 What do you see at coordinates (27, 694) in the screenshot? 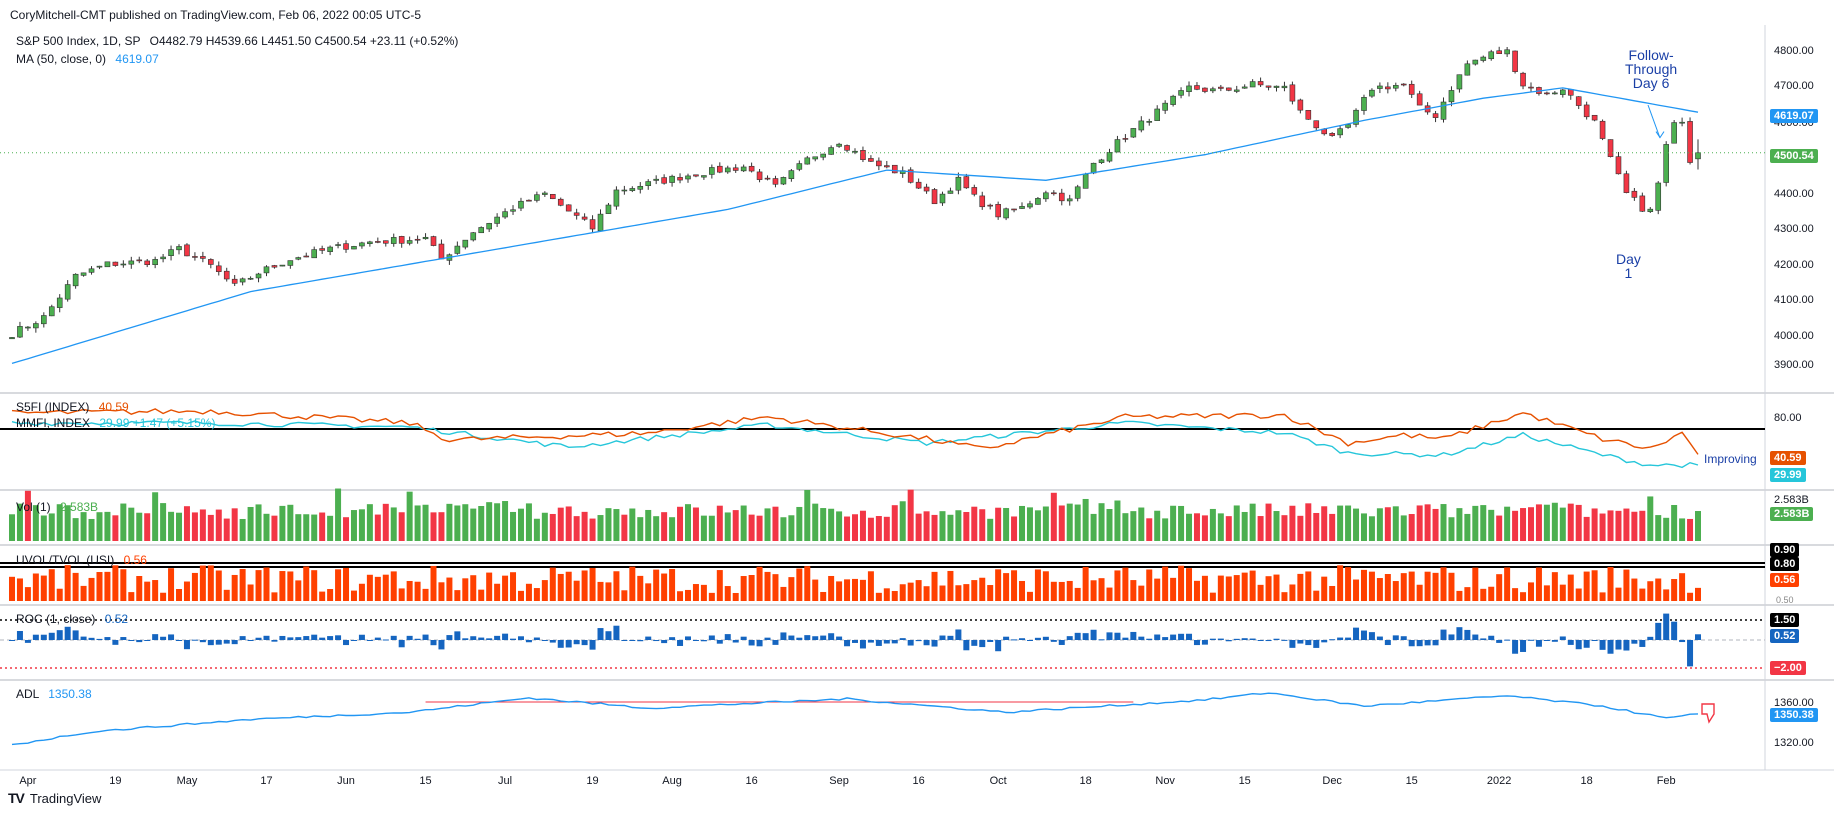
I see `adl-label: ADL` at bounding box center [27, 694].